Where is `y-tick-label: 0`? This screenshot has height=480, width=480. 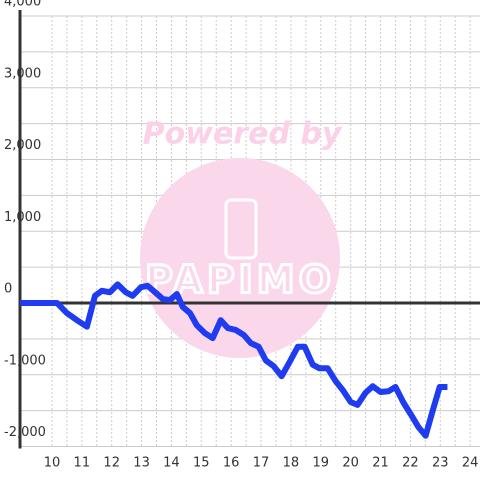 y-tick-label: 0 is located at coordinates (8, 289).